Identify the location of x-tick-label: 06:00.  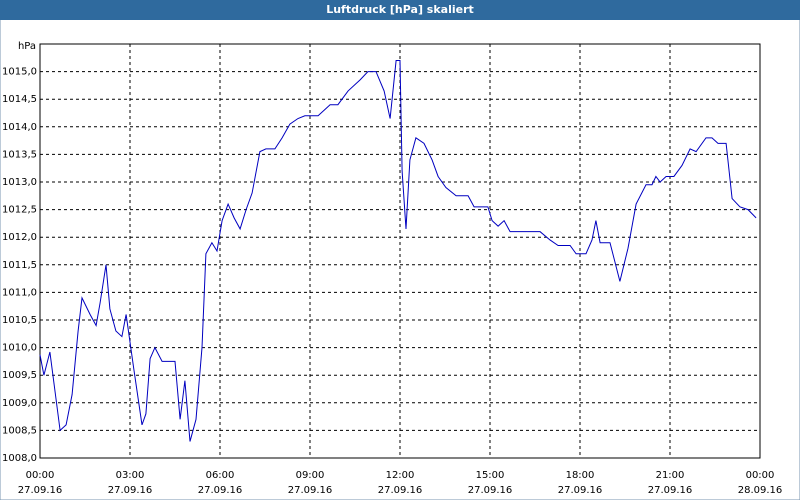
(220, 475).